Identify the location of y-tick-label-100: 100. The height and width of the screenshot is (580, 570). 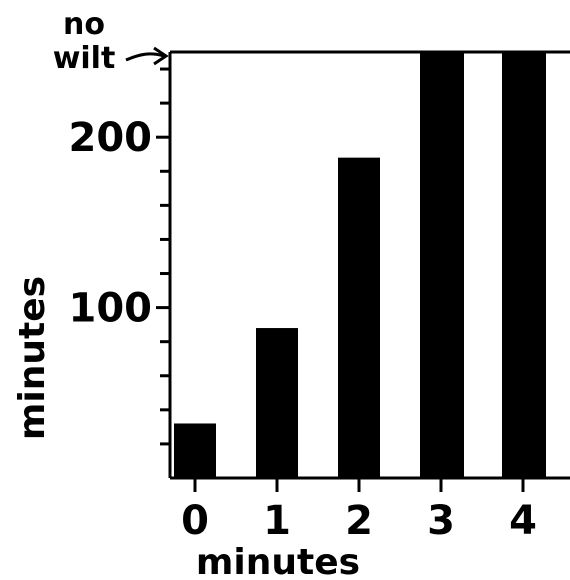
(111, 309).